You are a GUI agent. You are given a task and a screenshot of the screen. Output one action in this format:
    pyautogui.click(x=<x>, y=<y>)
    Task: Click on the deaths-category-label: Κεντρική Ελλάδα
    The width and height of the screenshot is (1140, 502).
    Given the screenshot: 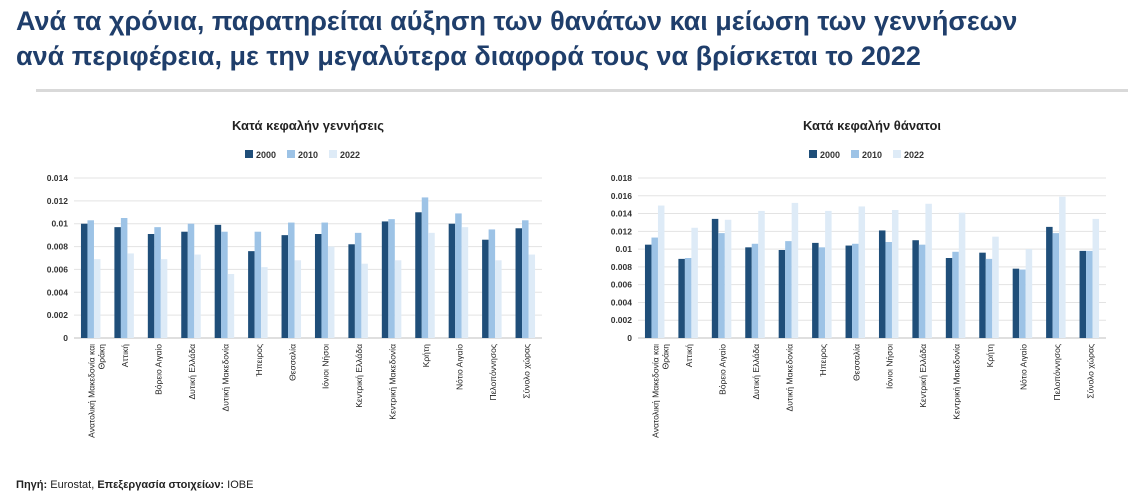 What is the action you would take?
    pyautogui.click(x=923, y=376)
    